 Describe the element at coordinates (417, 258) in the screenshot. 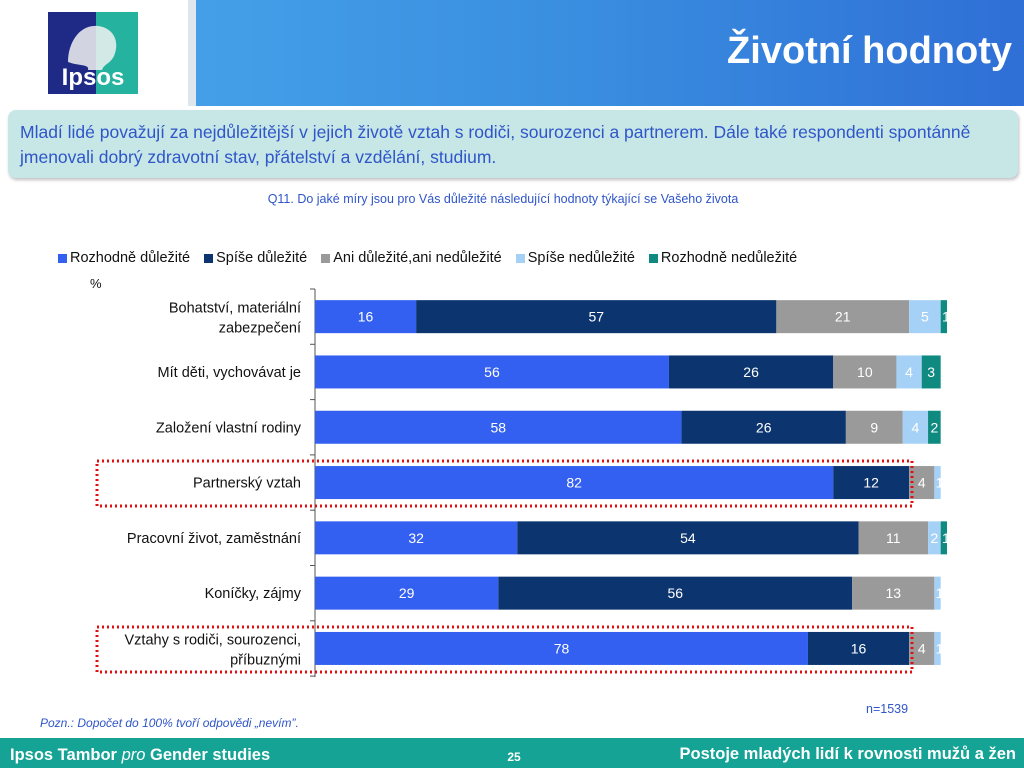

I see `legend-label: Ani důležité,ani nedůležité` at that location.